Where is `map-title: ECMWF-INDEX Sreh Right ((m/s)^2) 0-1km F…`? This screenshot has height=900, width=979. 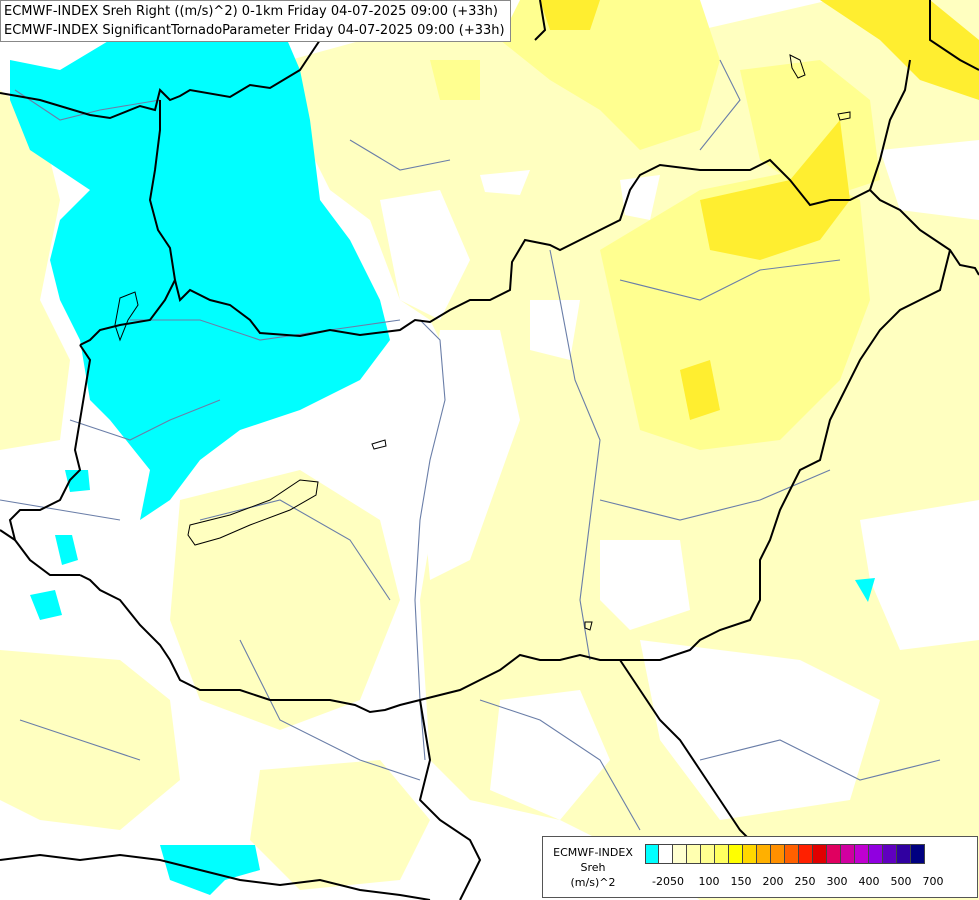
map-title: ECMWF-INDEX Sreh Right ((m/s)^2) 0-1km F… is located at coordinates (255, 21).